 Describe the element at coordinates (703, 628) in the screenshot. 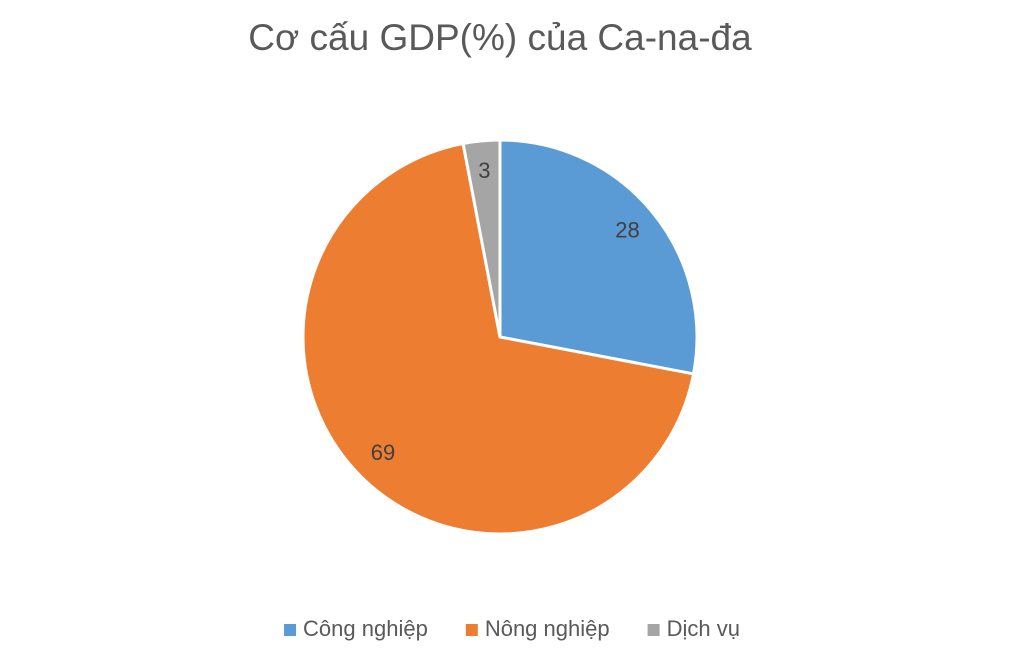

I see `legend-label: Dịch vụ` at that location.